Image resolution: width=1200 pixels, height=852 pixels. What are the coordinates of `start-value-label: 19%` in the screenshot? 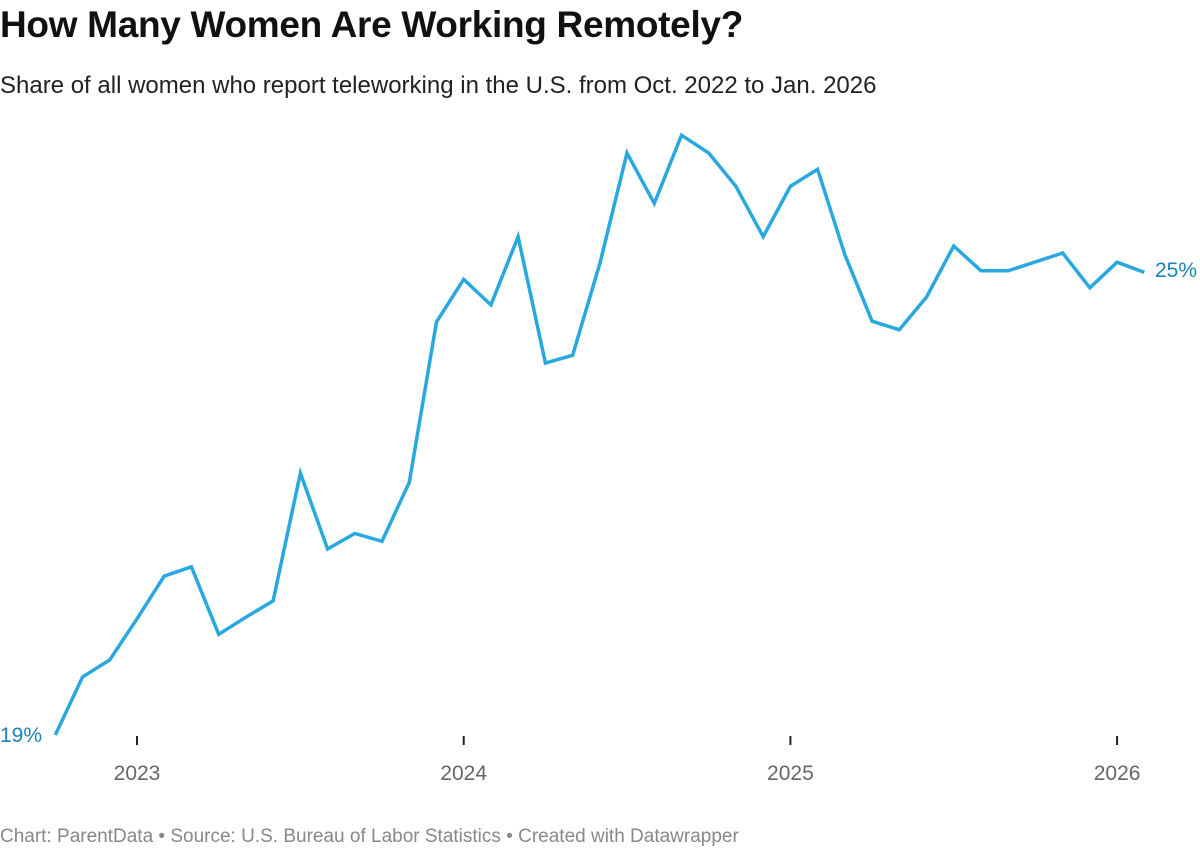 It's located at (21, 735).